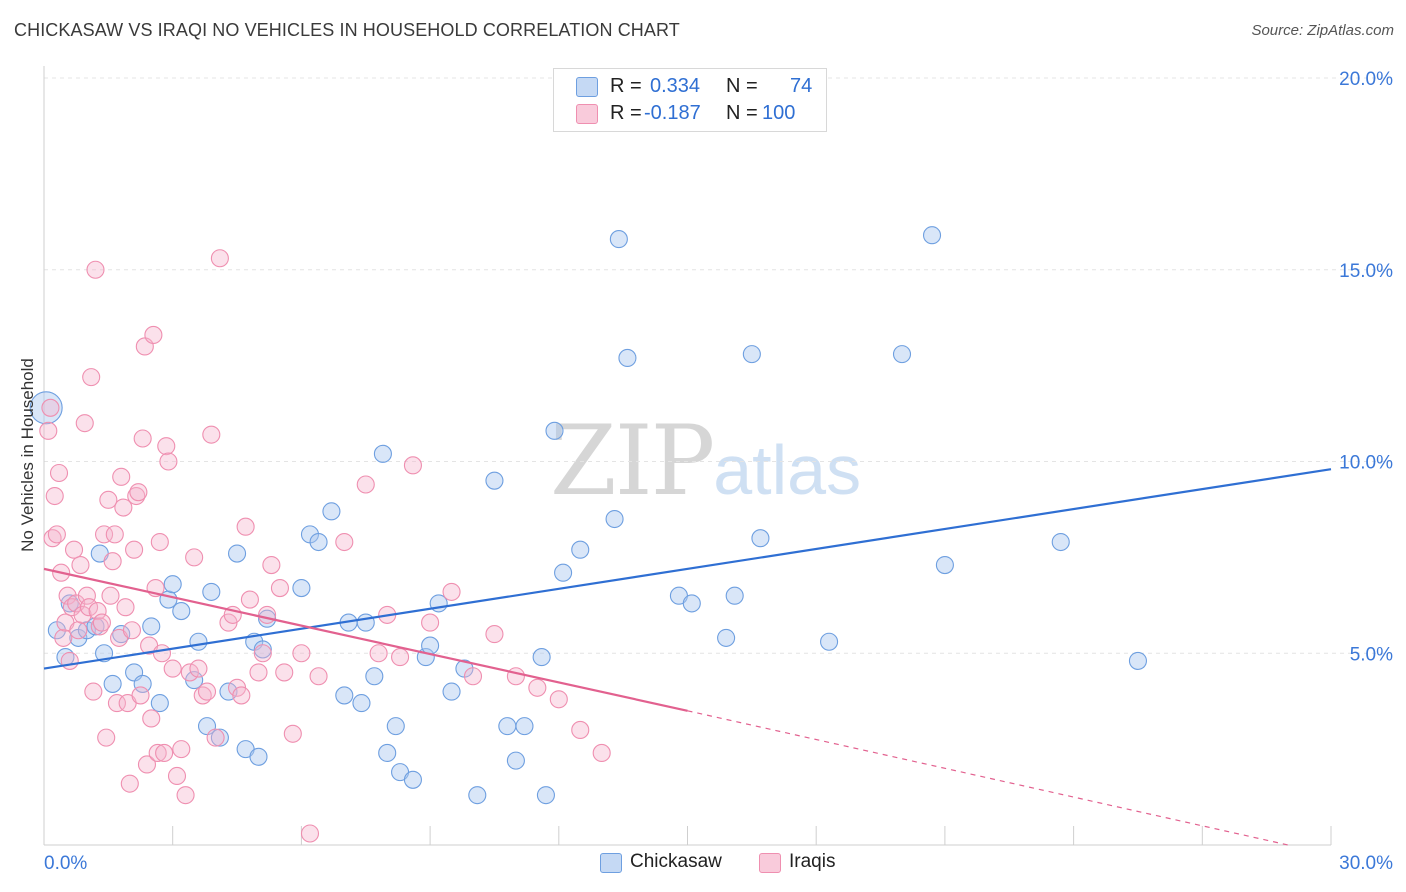 The width and height of the screenshot is (1406, 892). What do you see at coordinates (27, 455) in the screenshot?
I see `y-axis-label: No Vehicles in Household` at bounding box center [27, 455].